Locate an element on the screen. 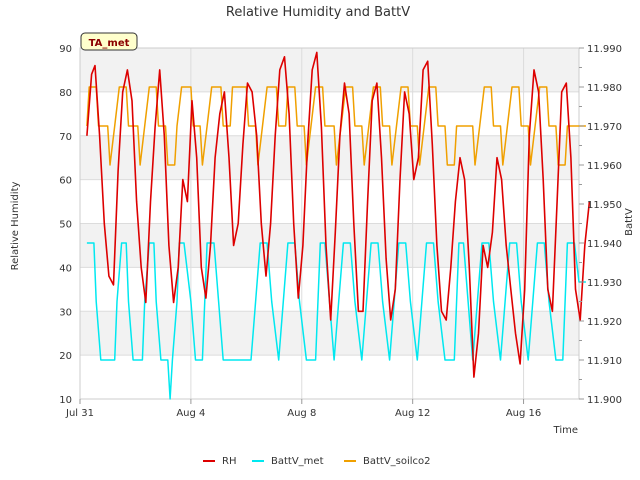 This screenshot has width=640, height=480. y-left-tick-label: 10 is located at coordinates (65, 400).